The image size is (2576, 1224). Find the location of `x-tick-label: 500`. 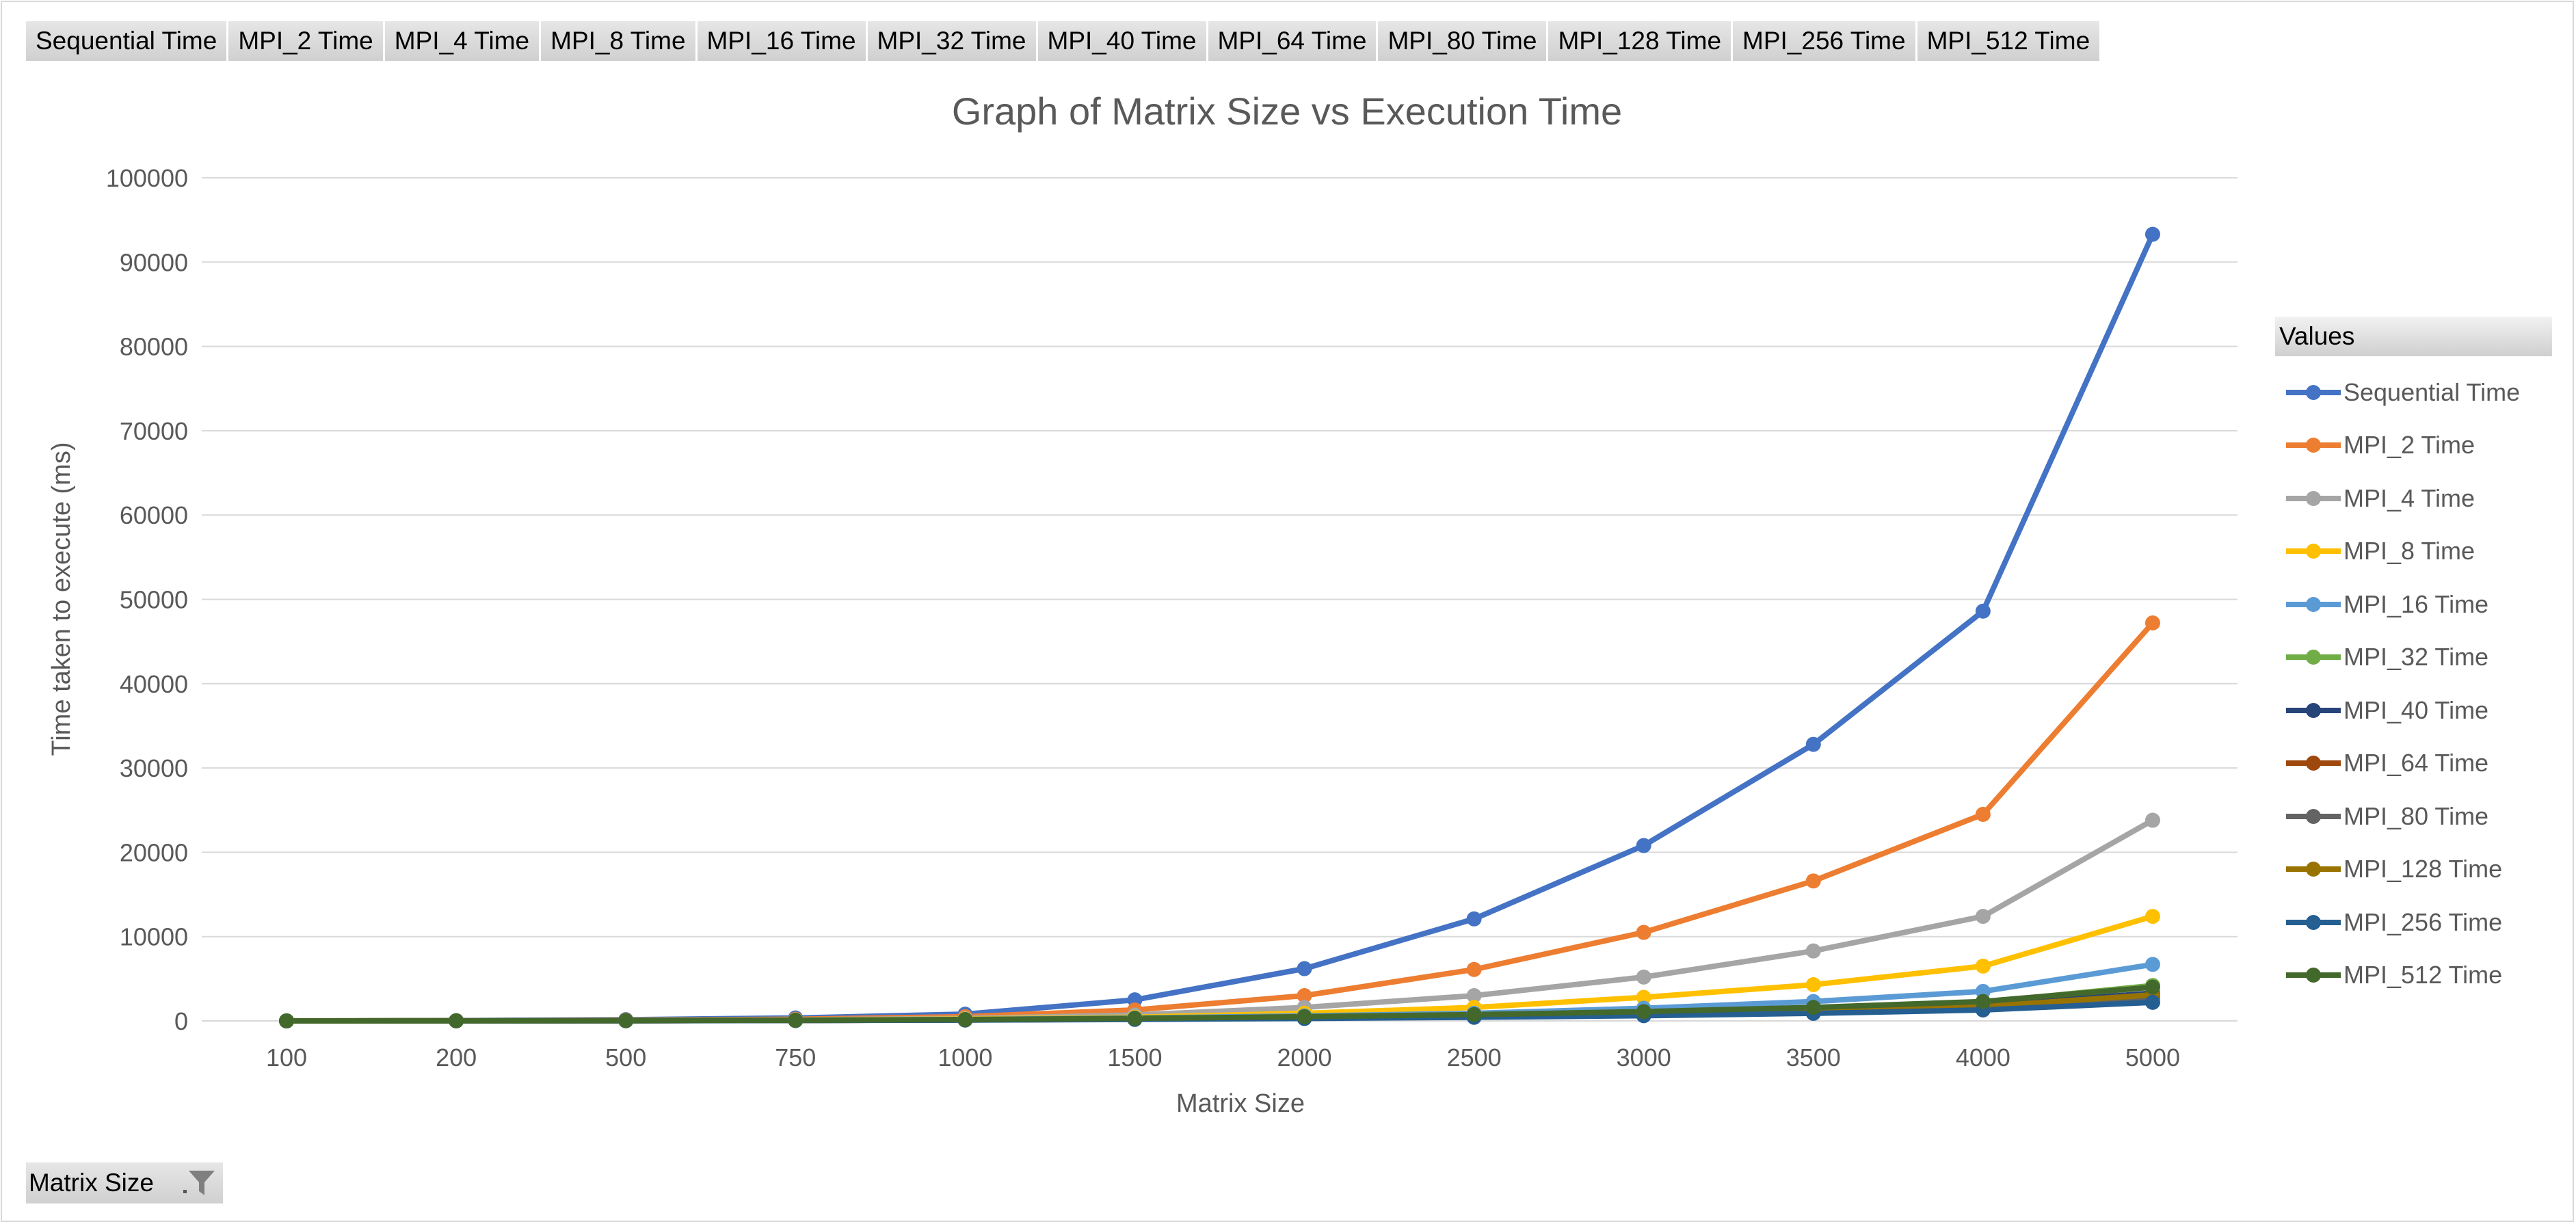

x-tick-label: 500 is located at coordinates (625, 1057).